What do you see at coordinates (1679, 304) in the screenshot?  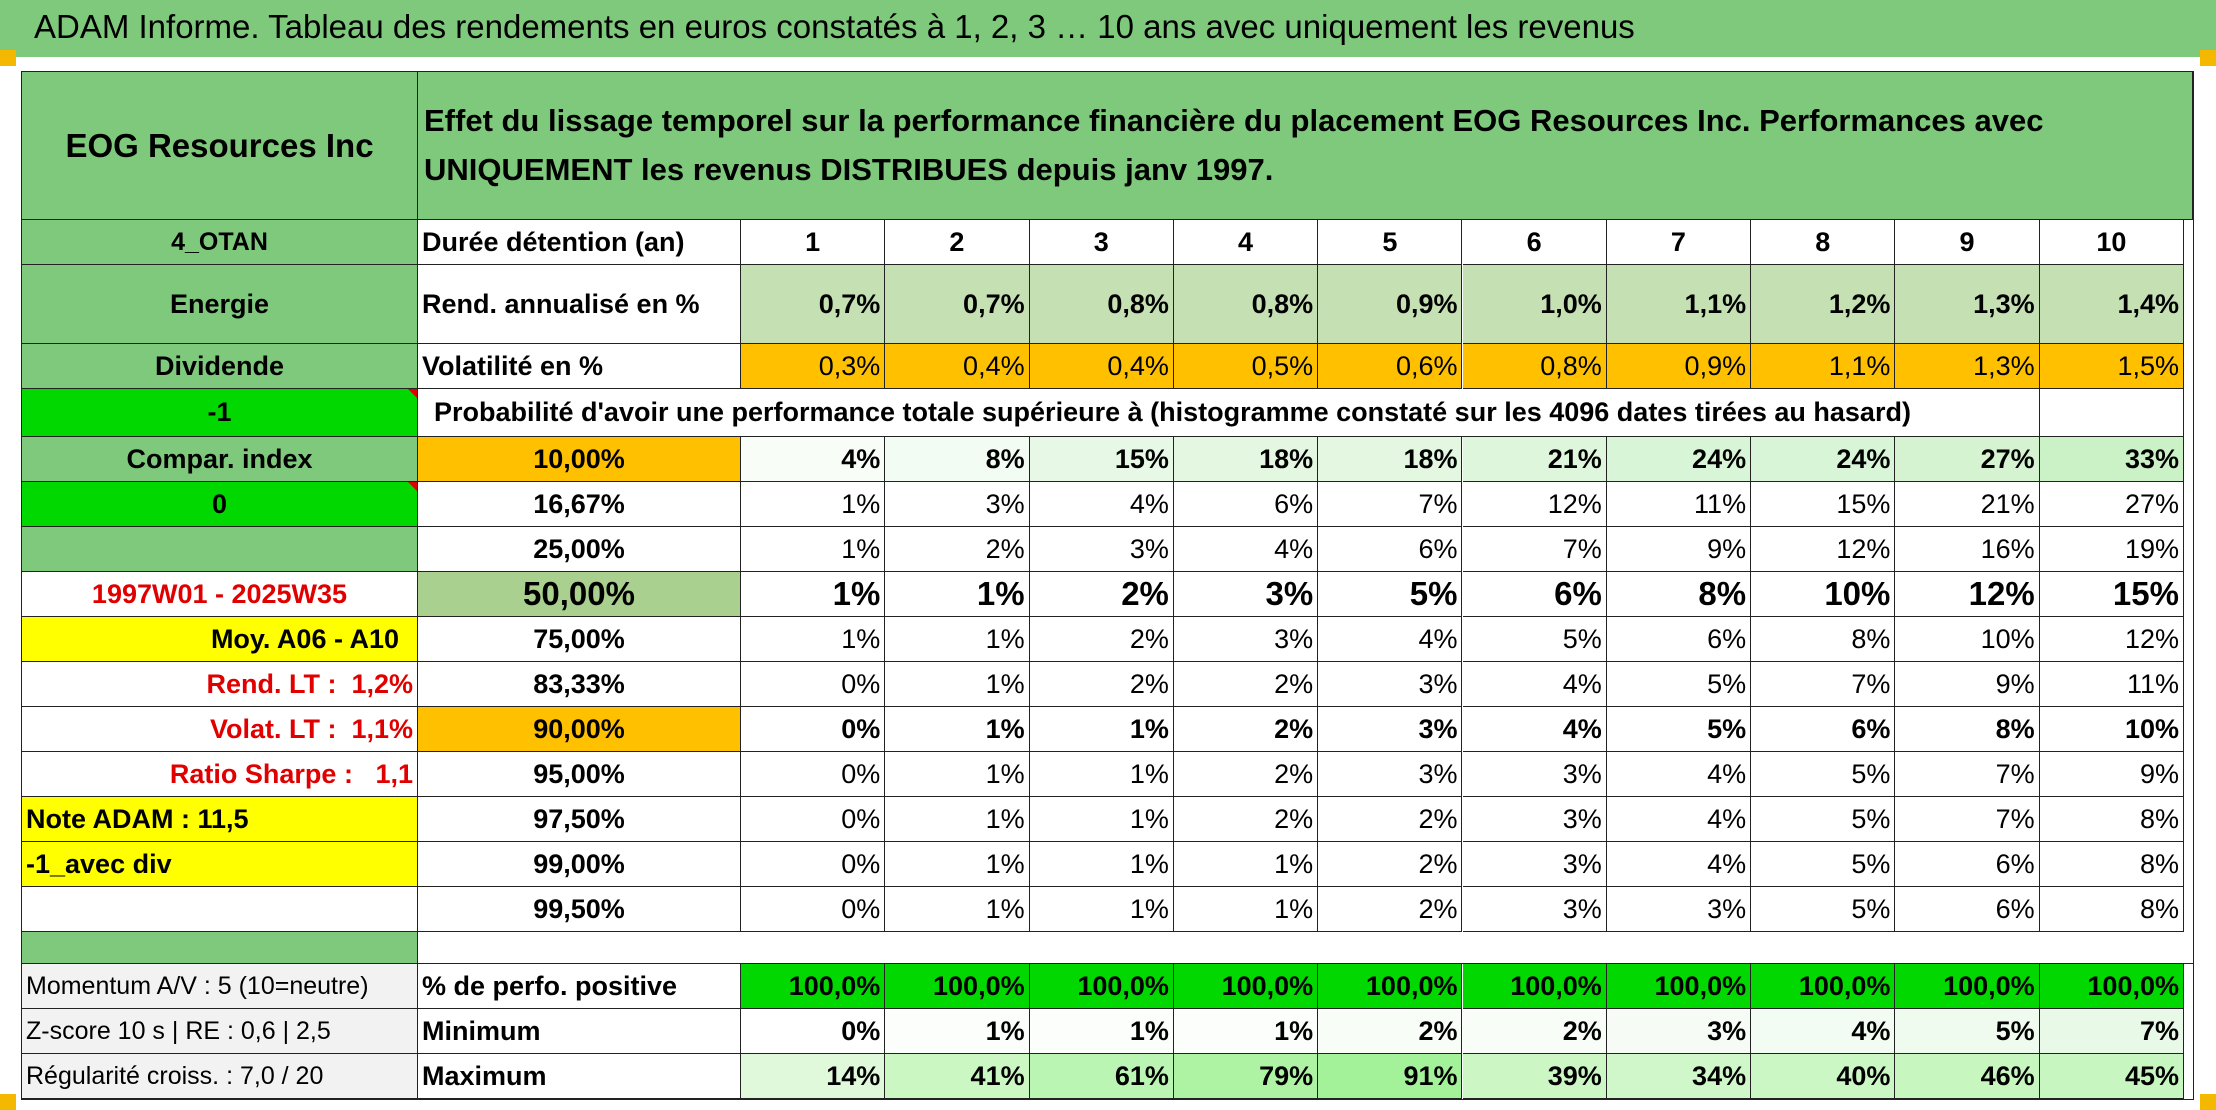 I see `rend-value: 1,1%` at bounding box center [1679, 304].